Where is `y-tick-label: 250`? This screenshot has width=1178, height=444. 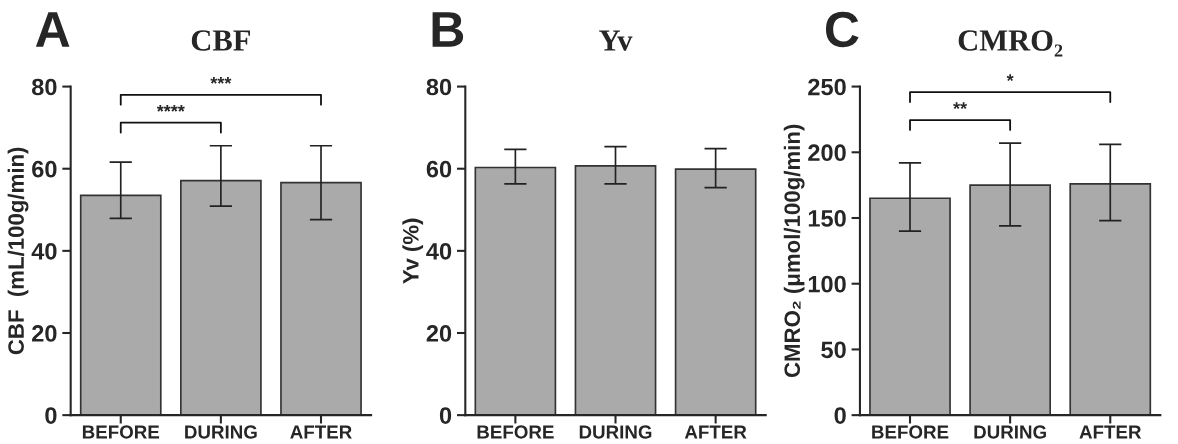 y-tick-label: 250 is located at coordinates (827, 87).